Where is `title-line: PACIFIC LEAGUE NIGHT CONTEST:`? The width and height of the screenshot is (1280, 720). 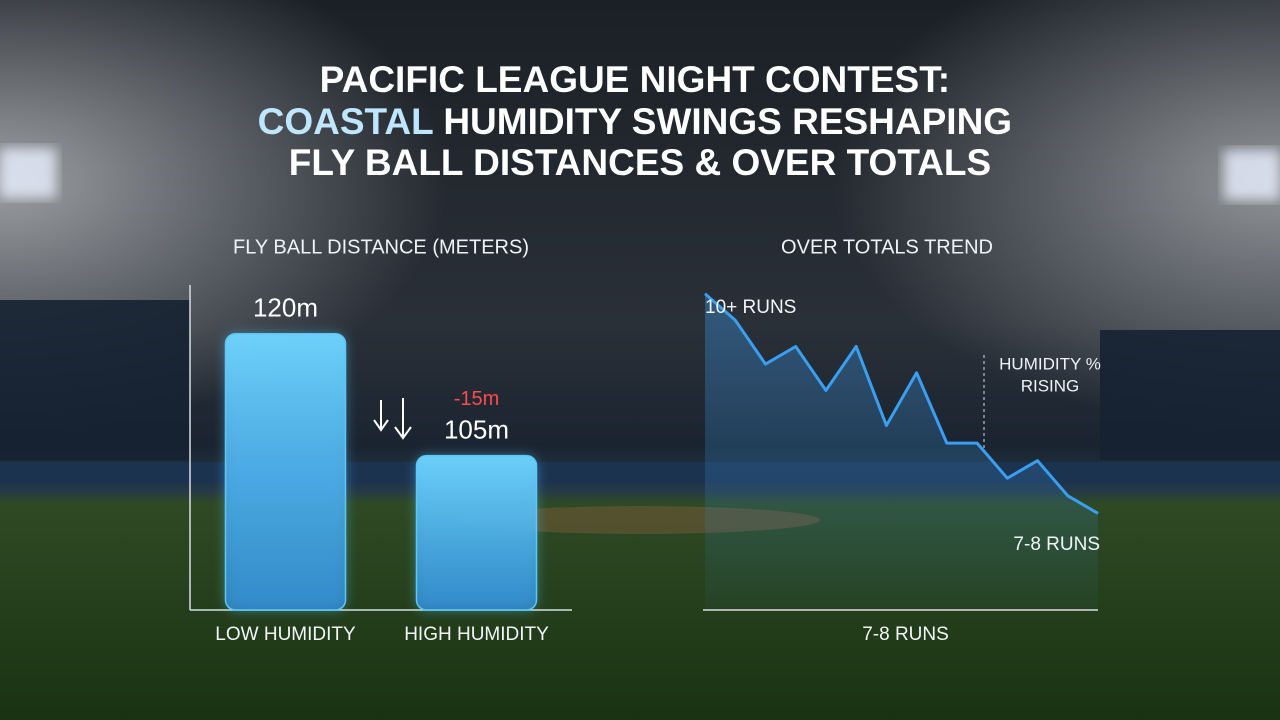 title-line: PACIFIC LEAGUE NIGHT CONTEST: is located at coordinates (635, 79).